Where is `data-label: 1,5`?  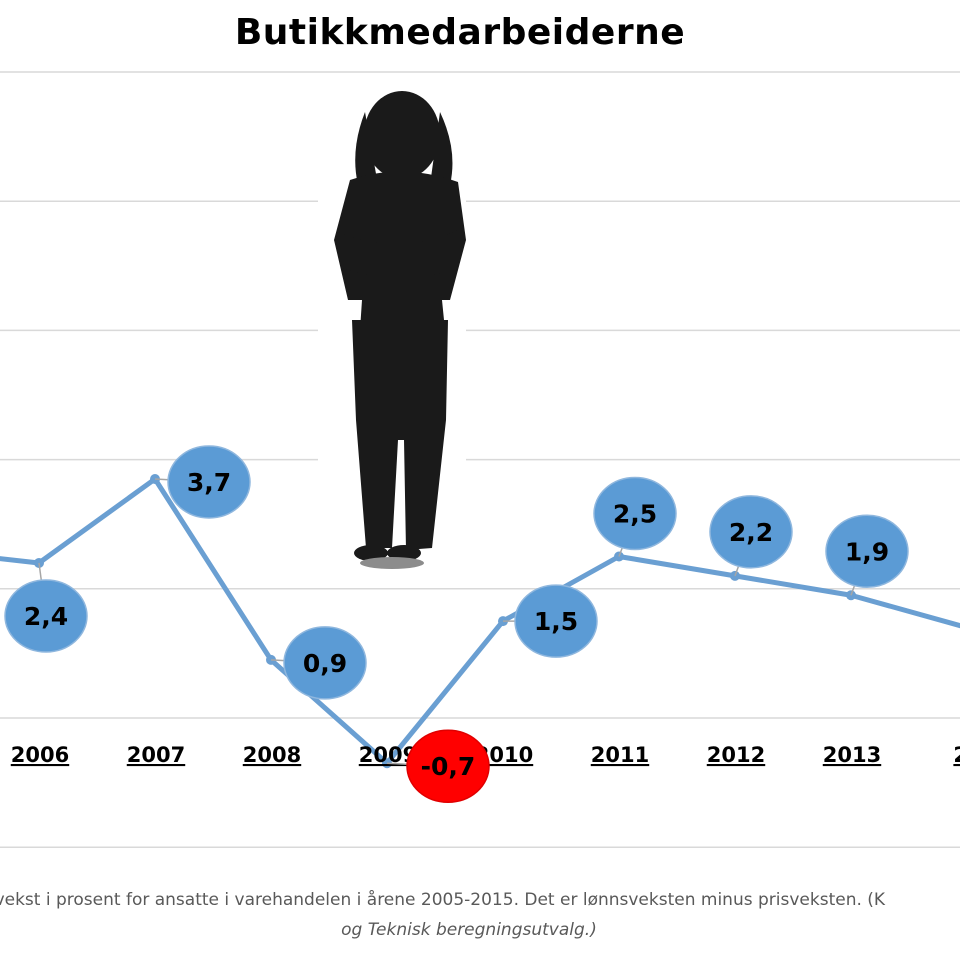
data-label: 1,5 is located at coordinates (556, 621).